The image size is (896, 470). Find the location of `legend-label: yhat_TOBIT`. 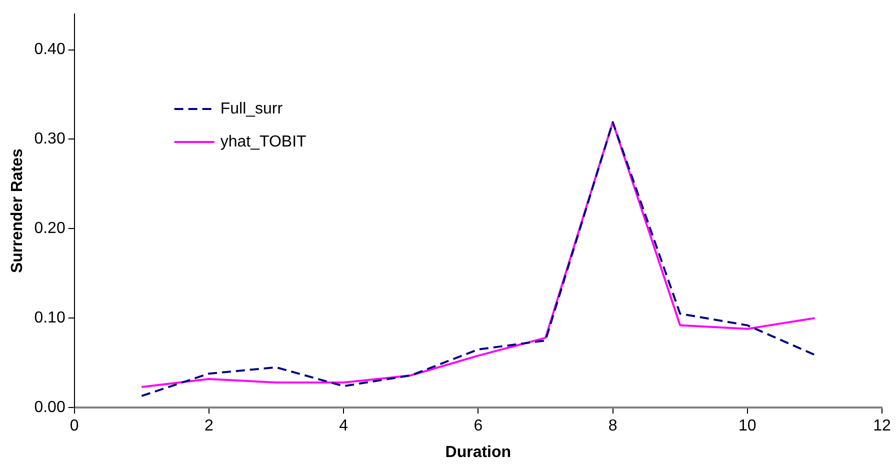

legend-label: yhat_TOBIT is located at coordinates (263, 141).